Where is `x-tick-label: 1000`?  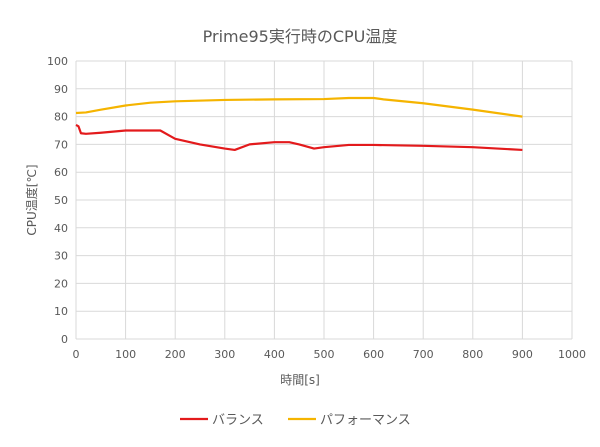
x-tick-label: 1000 is located at coordinates (572, 354).